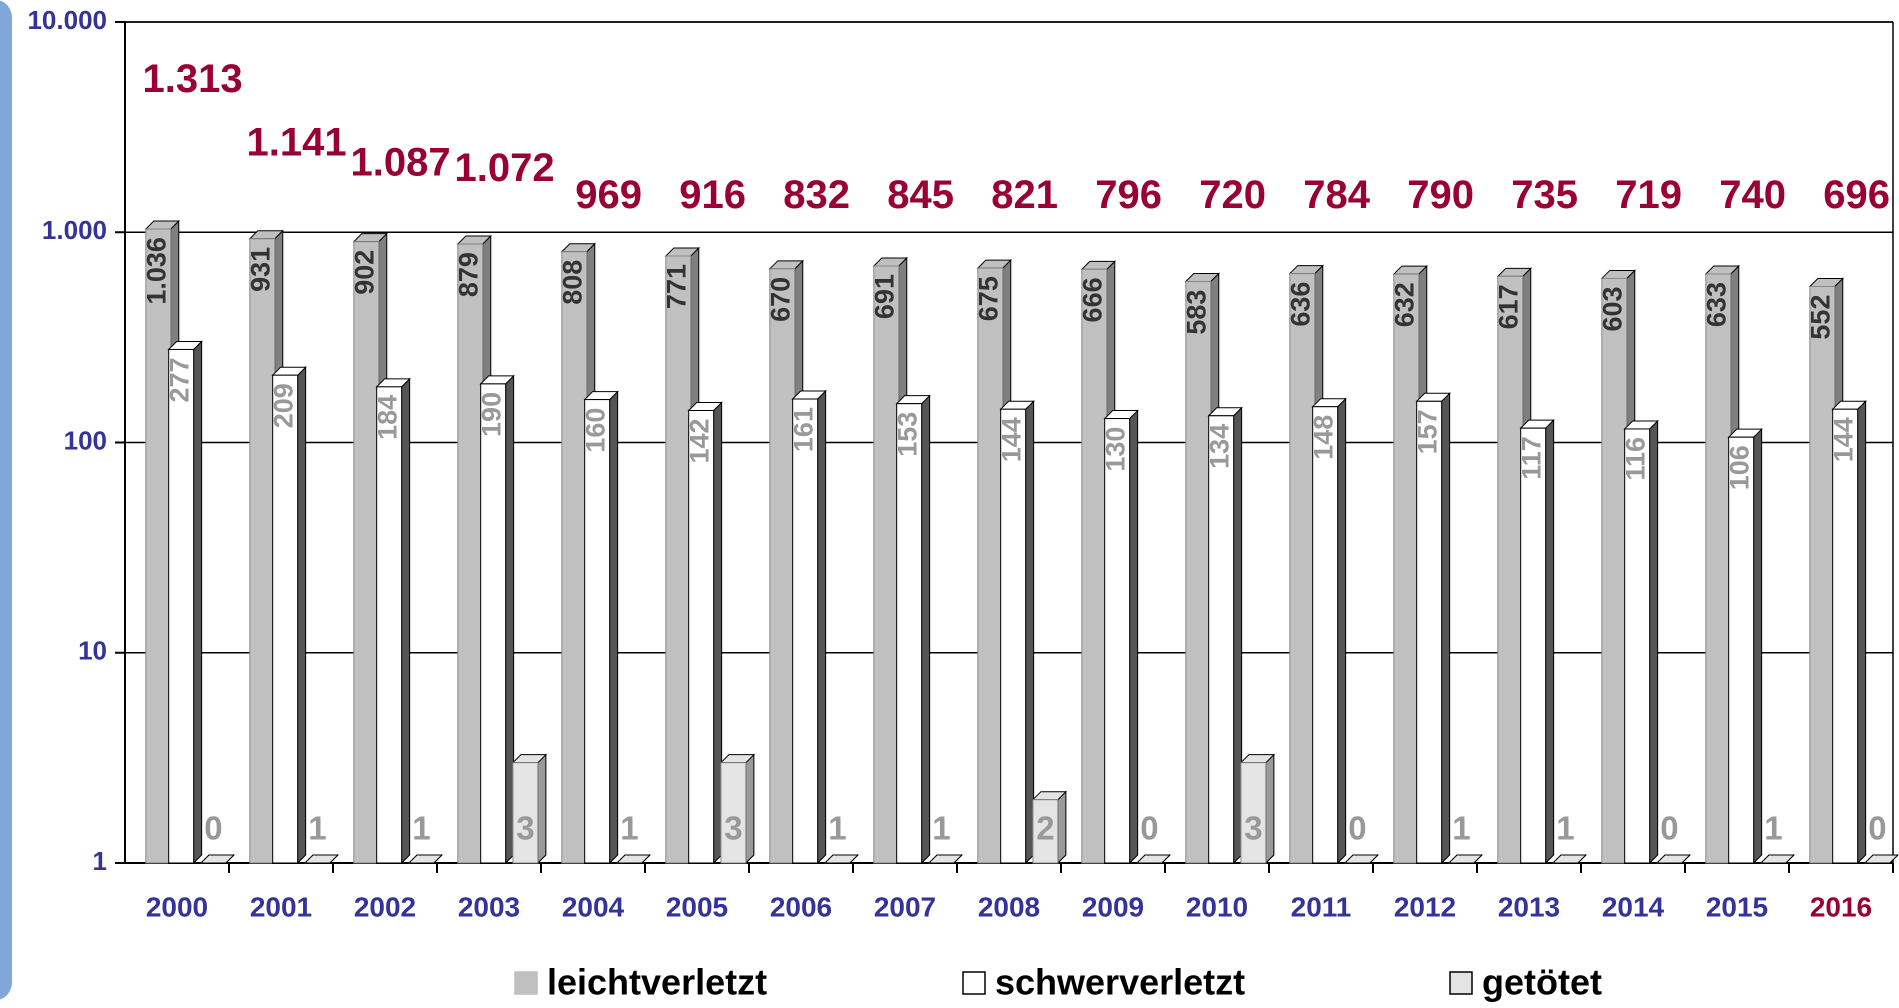  What do you see at coordinates (1820, 317) in the screenshot?
I see `value-label: 552` at bounding box center [1820, 317].